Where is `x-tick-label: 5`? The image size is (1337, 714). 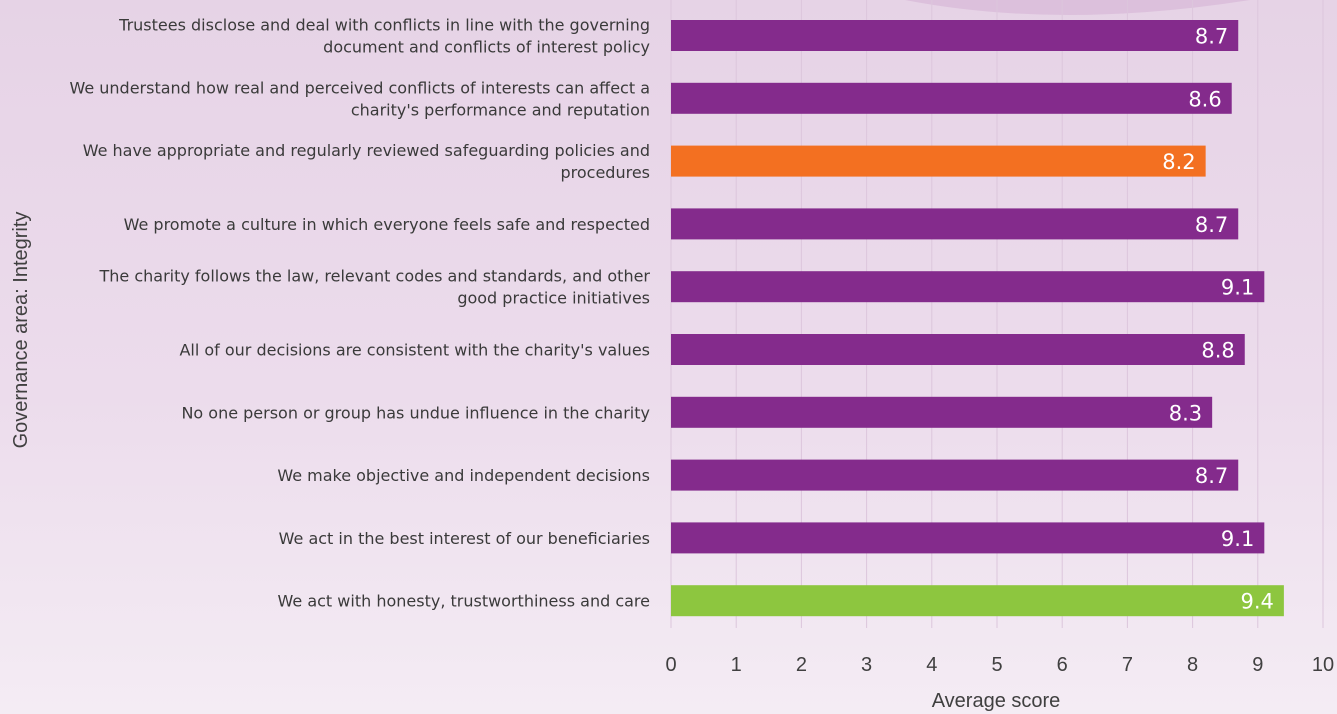
x-tick-label: 5 is located at coordinates (996, 665).